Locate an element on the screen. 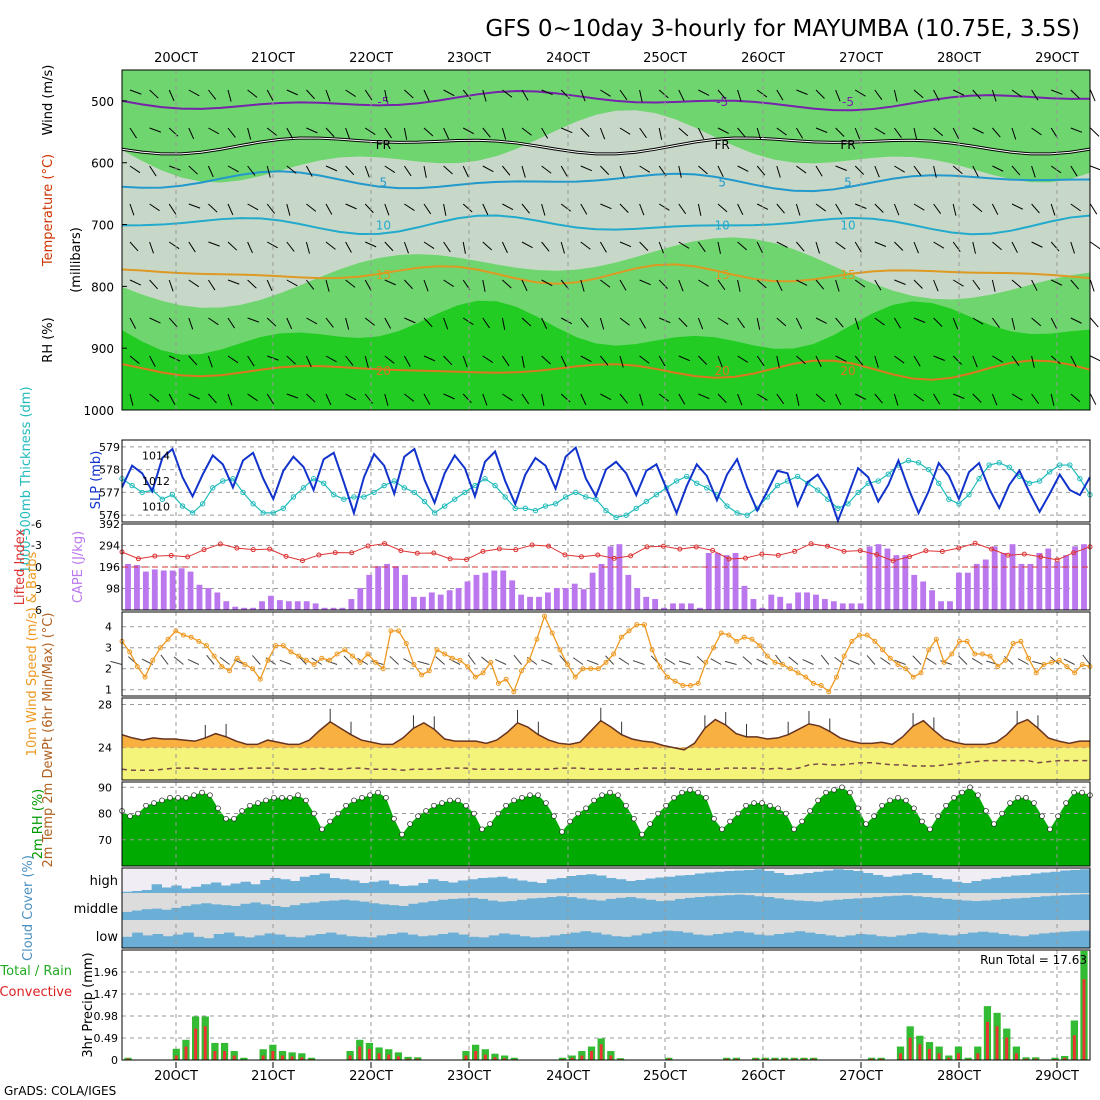 The image size is (1100, 1100). wind-tick-label: 2 is located at coordinates (108, 669).